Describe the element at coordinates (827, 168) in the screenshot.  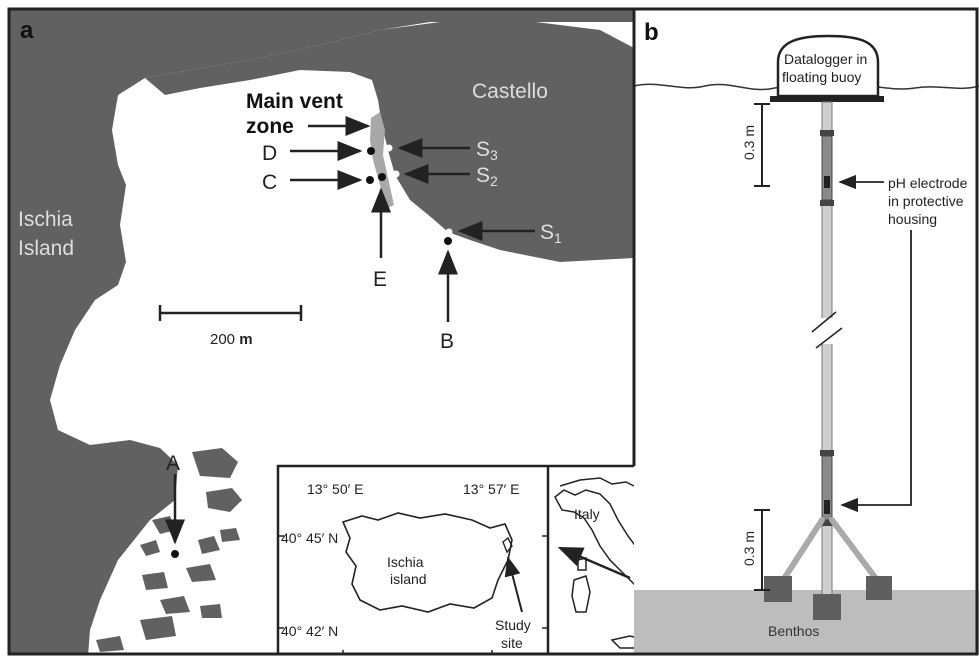
I see `ph-housing-upper` at that location.